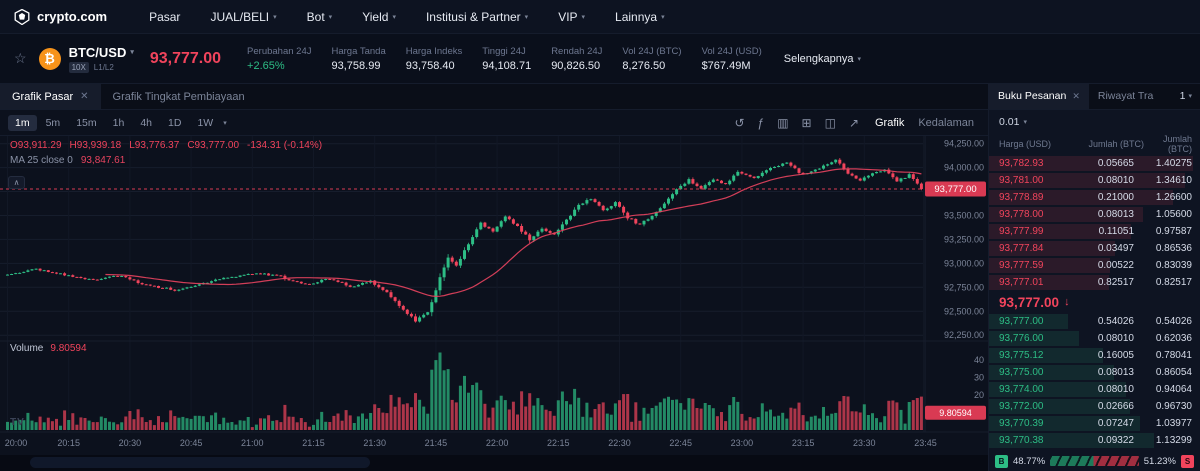  What do you see at coordinates (1094, 282) in the screenshot?
I see `orderbook-ask-row: 93,777.01 0.82517 0.82517` at bounding box center [1094, 282].